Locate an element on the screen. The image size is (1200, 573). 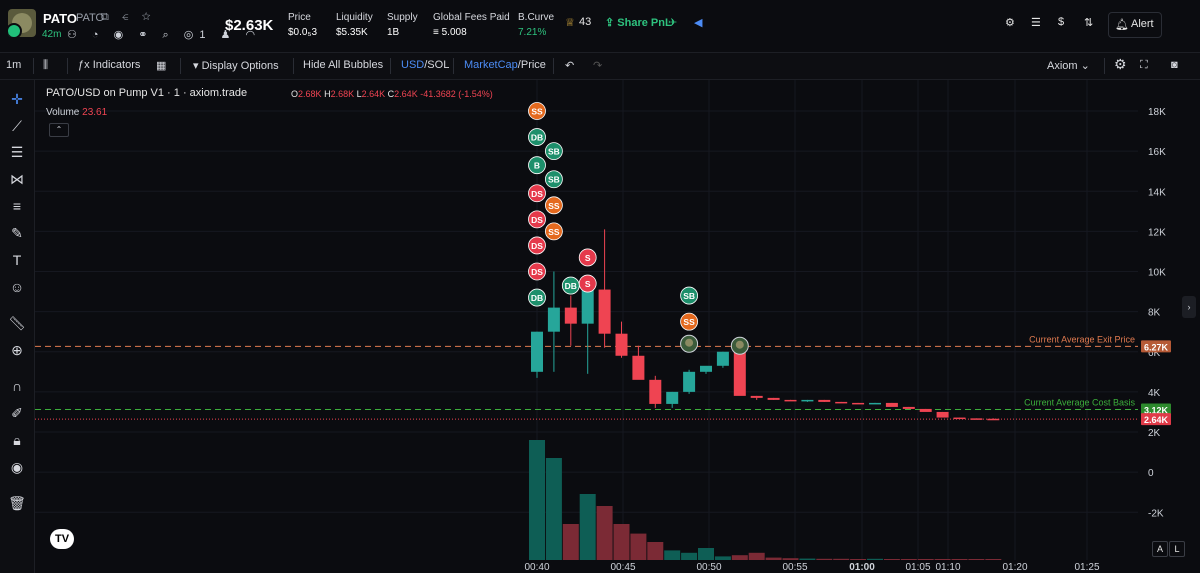
zoom-icon: ⊕ is located at coordinates (17, 350).